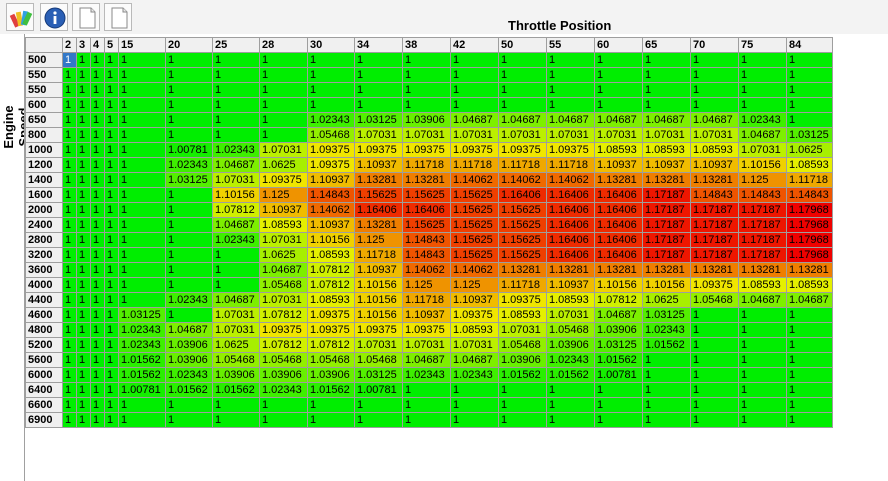  What do you see at coordinates (283, 315) in the screenshot?
I see `table-cell: 1.07812` at bounding box center [283, 315].